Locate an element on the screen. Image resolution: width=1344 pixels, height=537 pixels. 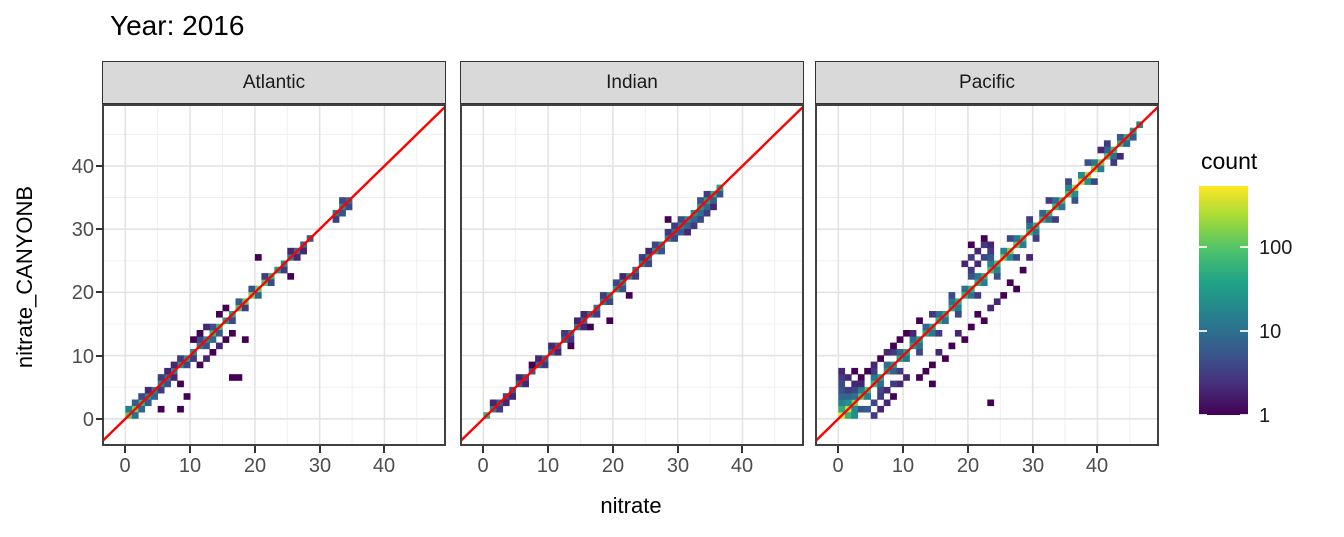
legend-tick-label: 100 is located at coordinates (1276, 248).